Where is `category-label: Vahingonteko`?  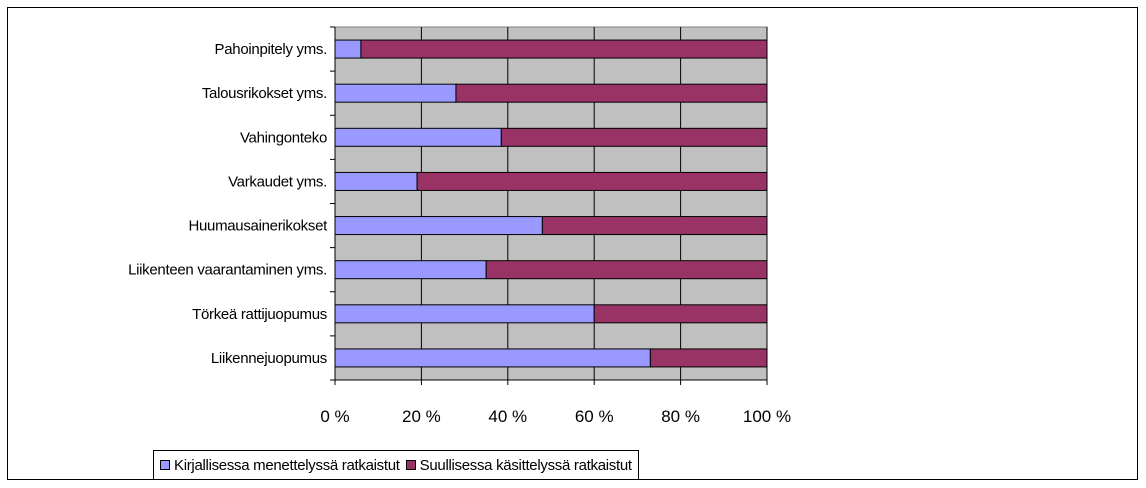
category-label: Vahingonteko is located at coordinates (283, 137).